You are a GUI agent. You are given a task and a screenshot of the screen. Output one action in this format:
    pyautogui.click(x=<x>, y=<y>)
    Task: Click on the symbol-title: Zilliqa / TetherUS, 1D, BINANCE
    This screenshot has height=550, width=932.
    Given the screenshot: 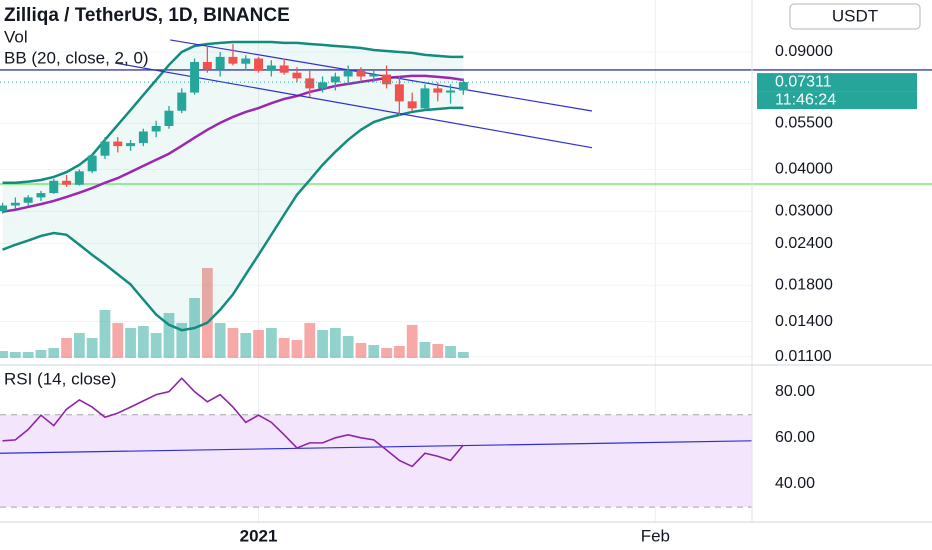 What is the action you would take?
    pyautogui.click(x=147, y=15)
    